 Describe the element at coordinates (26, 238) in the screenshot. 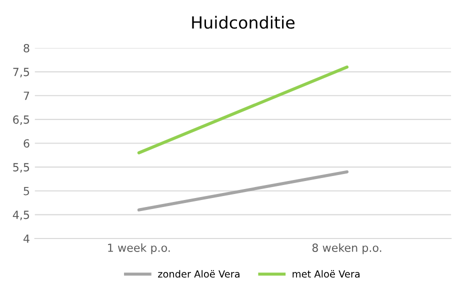

I see `y-tick-label: 4` at that location.